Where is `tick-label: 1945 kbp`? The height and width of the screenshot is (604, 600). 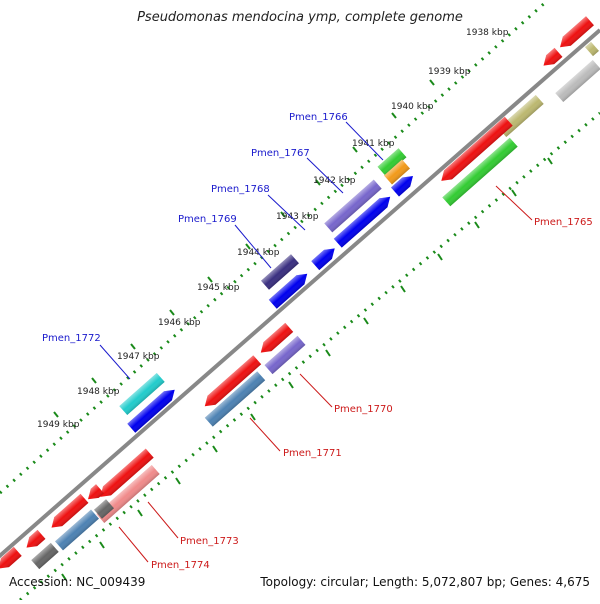 tick-label: 1945 kbp is located at coordinates (218, 288).